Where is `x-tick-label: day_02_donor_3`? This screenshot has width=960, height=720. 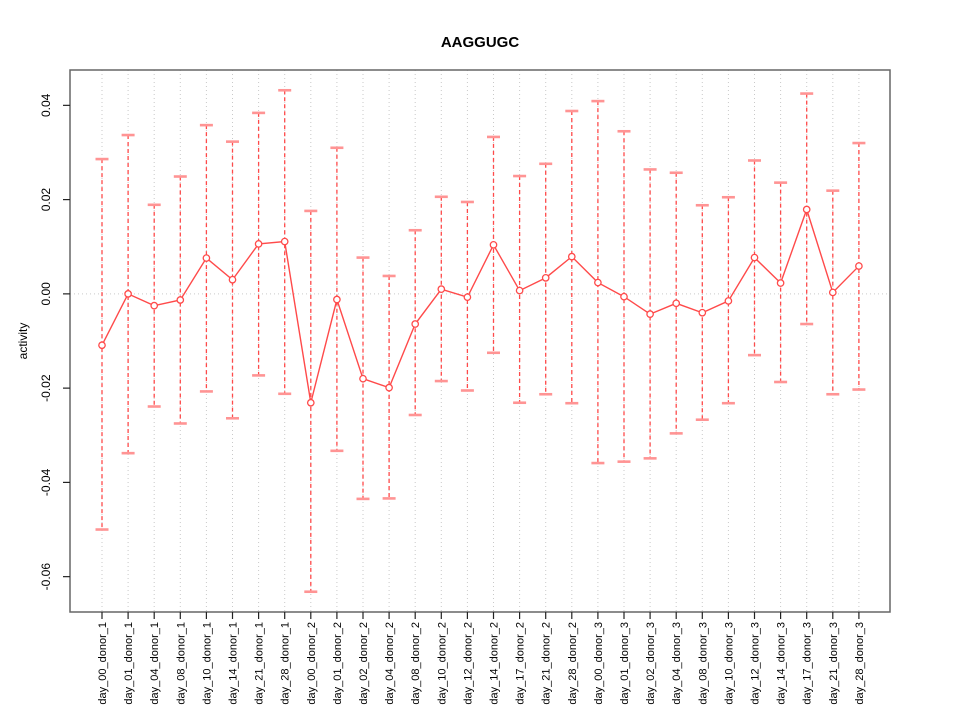
x-tick-label: day_02_donor_3 is located at coordinates (651, 663).